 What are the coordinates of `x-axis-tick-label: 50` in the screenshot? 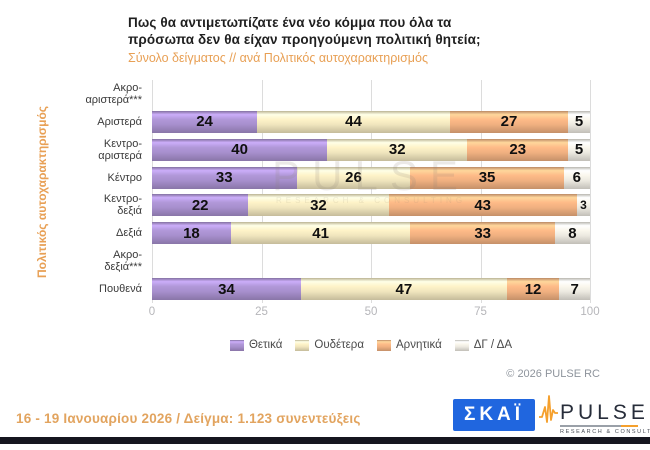 It's located at (371, 312).